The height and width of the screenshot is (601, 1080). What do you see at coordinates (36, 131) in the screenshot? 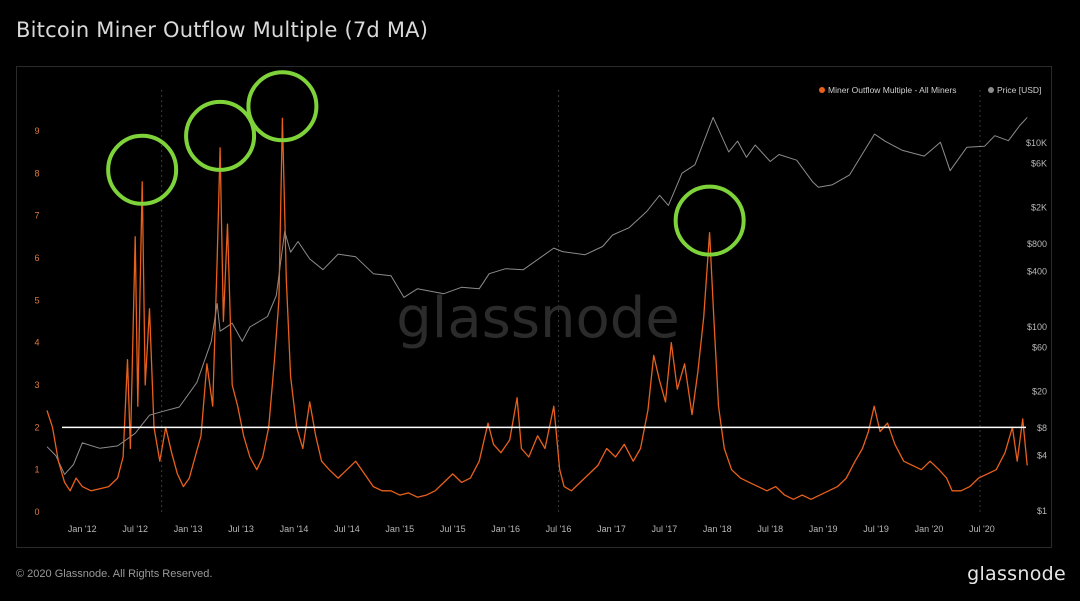
I see `y-left-tick-label: 9` at bounding box center [36, 131].